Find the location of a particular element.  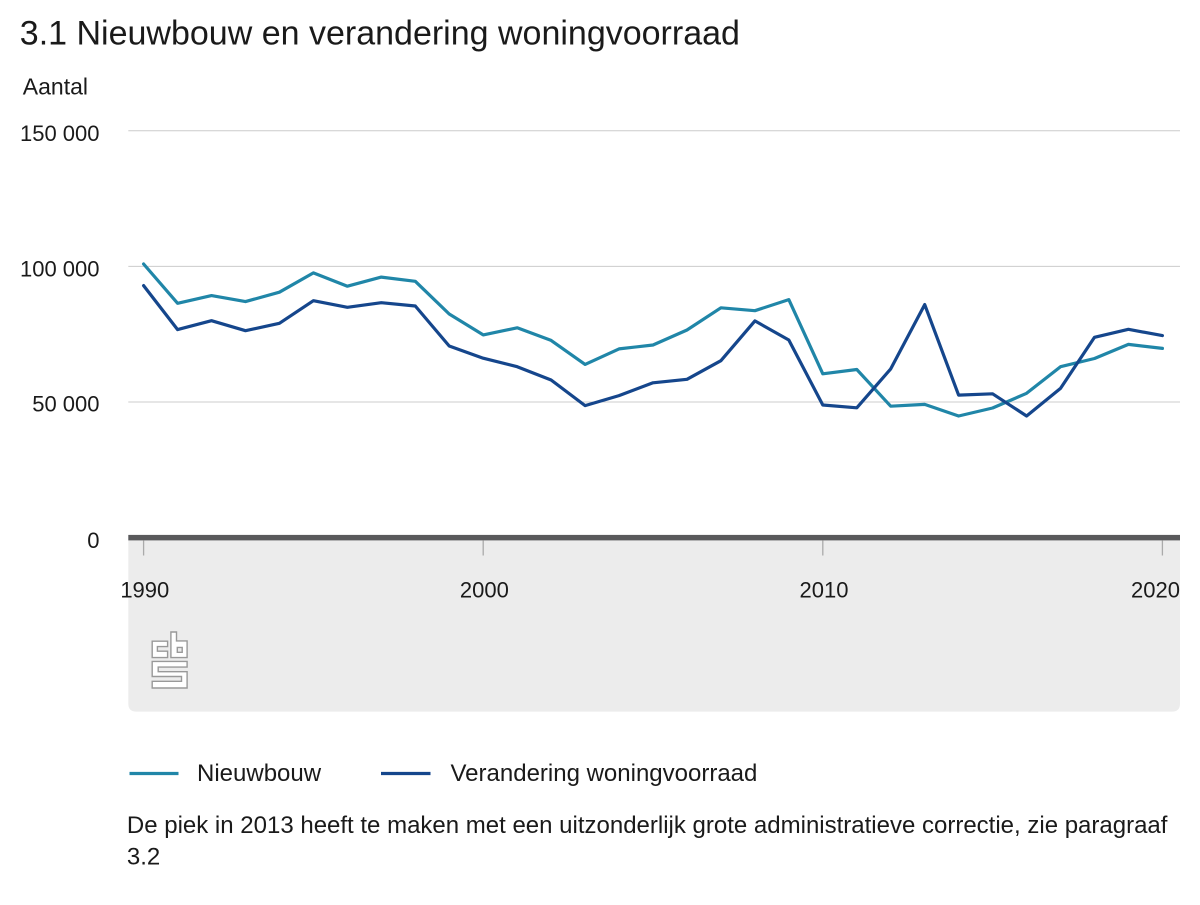

svg-text: Aantal is located at coordinates (55, 87).